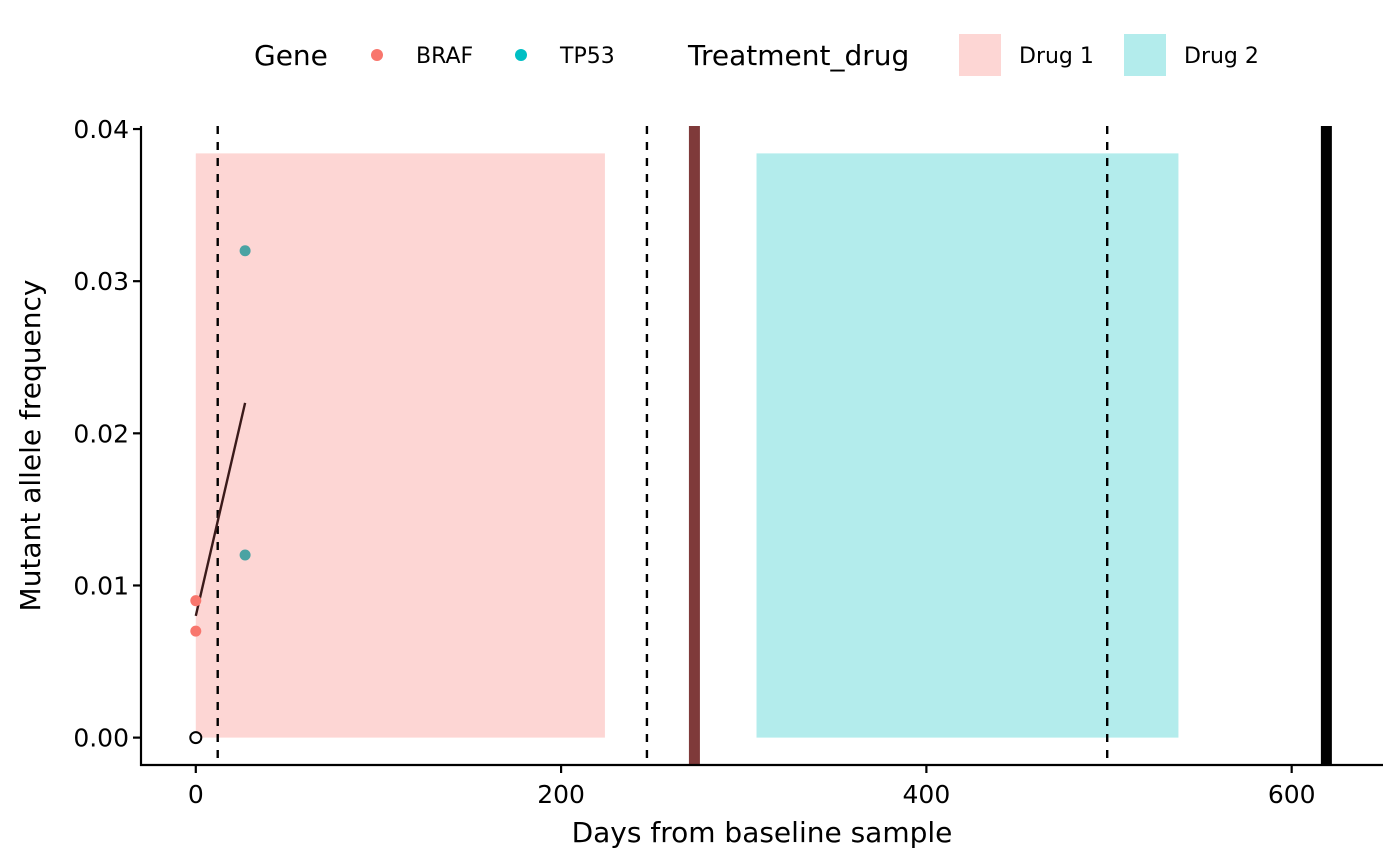  What do you see at coordinates (101, 433) in the screenshot?
I see `y-tick-label-3: 0.02` at bounding box center [101, 433].